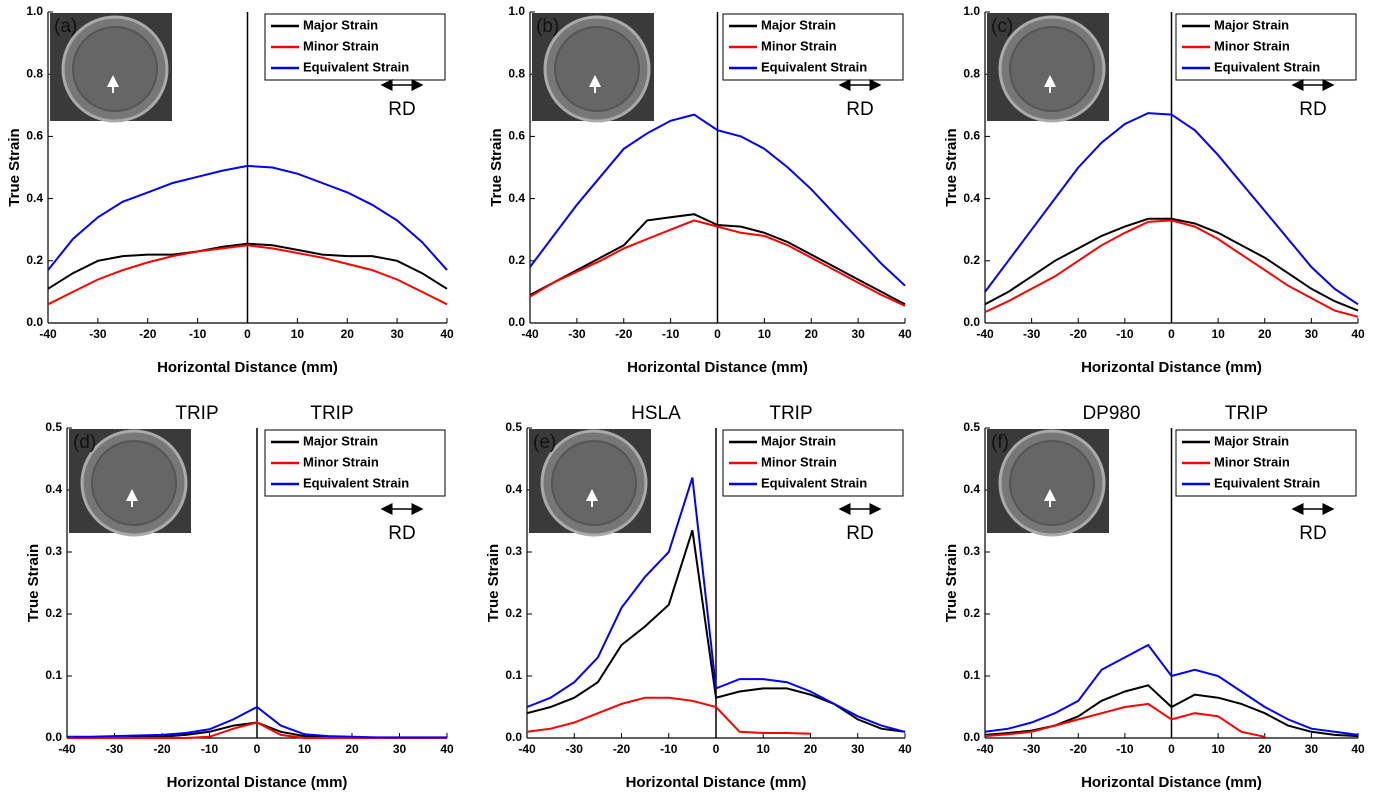 This screenshot has width=1381, height=797. Describe the element at coordinates (513, 427) in the screenshot. I see `y-tick-label: 0.5` at that location.